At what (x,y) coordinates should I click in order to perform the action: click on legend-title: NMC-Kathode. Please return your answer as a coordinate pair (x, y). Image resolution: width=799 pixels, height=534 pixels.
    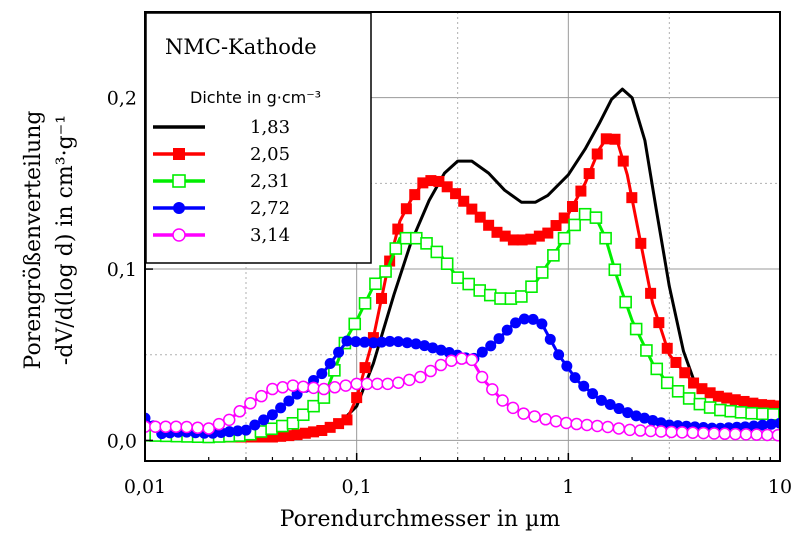
    Looking at the image, I should click on (241, 47).